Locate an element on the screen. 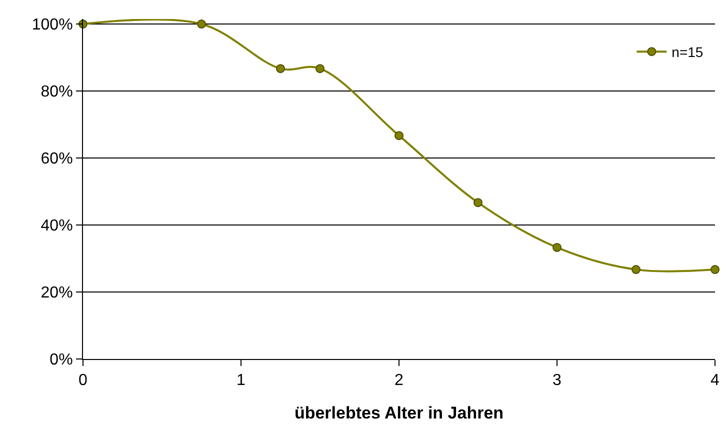 The image size is (727, 438). y-tick-label: 40% is located at coordinates (56, 226).